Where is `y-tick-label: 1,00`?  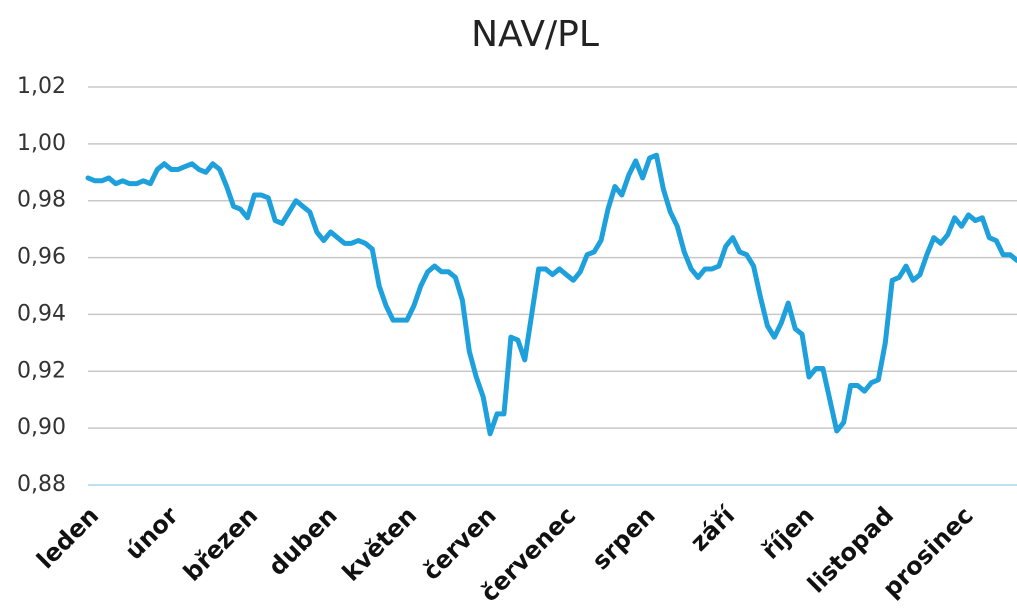
y-tick-label: 1,00 is located at coordinates (41, 143).